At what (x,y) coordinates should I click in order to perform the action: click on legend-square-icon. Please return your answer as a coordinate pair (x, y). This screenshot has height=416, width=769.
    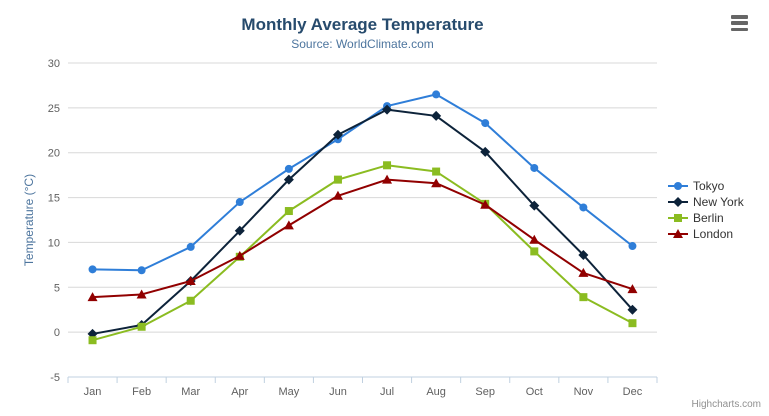
    Looking at the image, I should click on (678, 218).